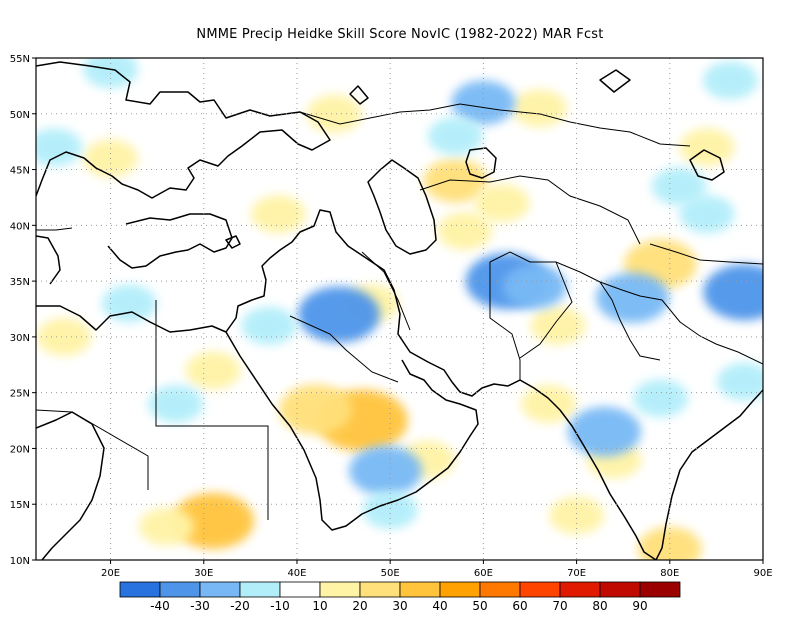 Image resolution: width=800 pixels, height=618 pixels. Describe the element at coordinates (390, 573) in the screenshot. I see `lon-tick-label: 50E` at that location.